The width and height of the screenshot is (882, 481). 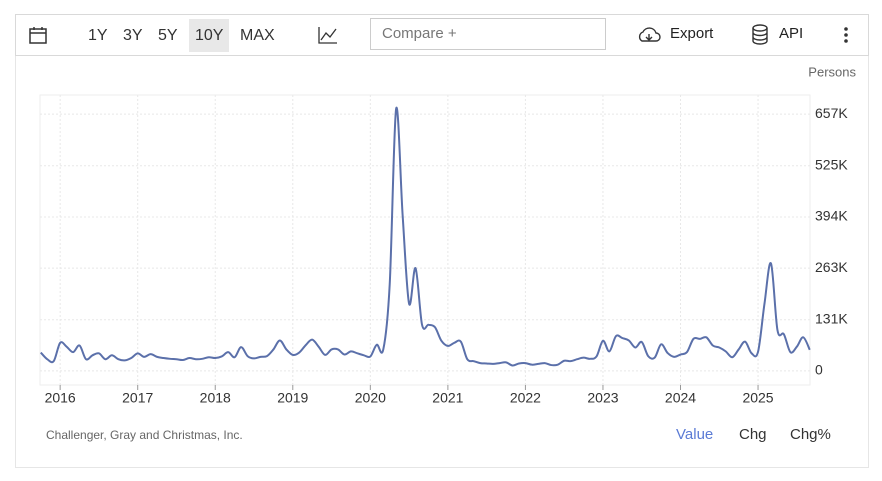 What do you see at coordinates (370, 398) in the screenshot?
I see `x-tick-label: 2020` at bounding box center [370, 398].